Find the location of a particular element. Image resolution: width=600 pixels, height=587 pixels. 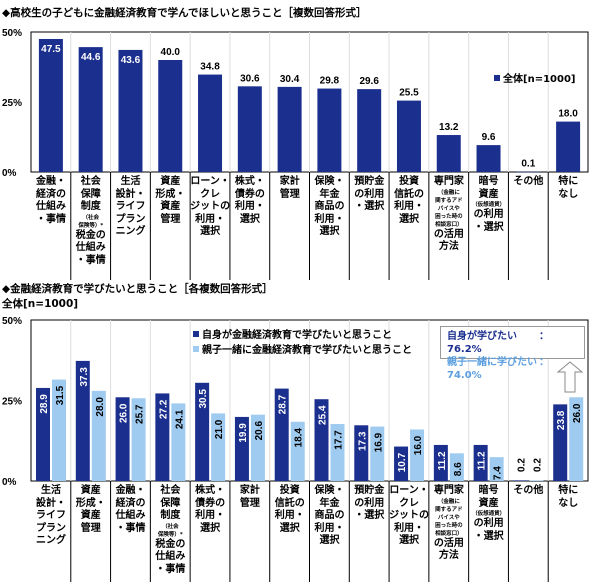

x-tick-label-line: （金融に is located at coordinates (448, 192).